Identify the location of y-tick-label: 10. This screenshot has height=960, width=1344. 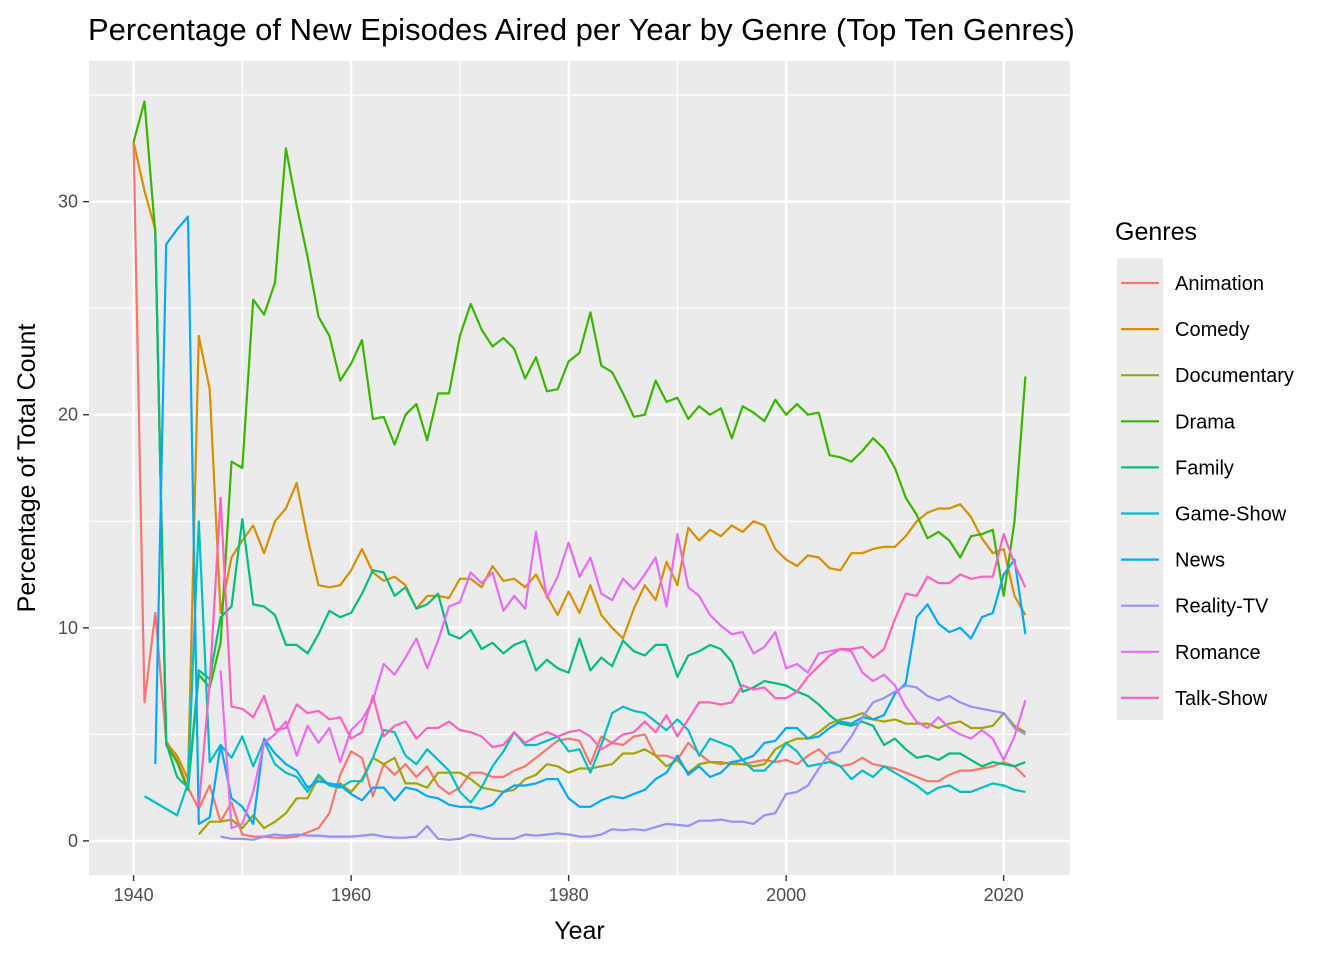
(68, 628).